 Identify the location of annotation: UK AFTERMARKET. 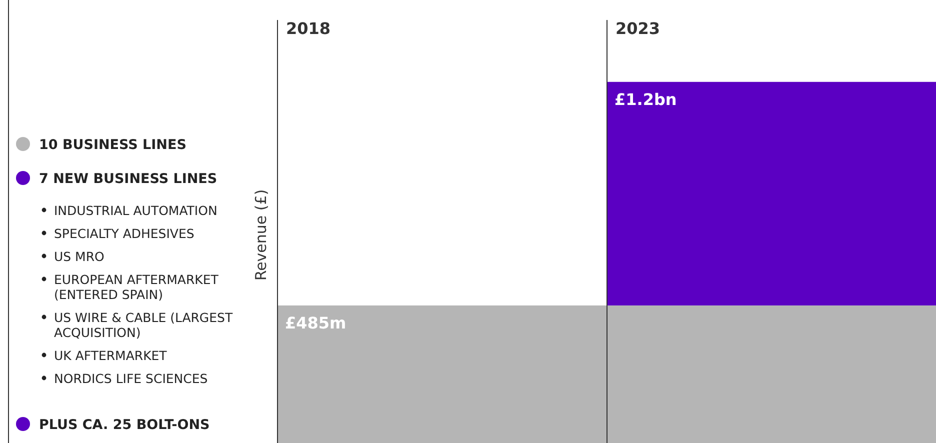
(111, 355).